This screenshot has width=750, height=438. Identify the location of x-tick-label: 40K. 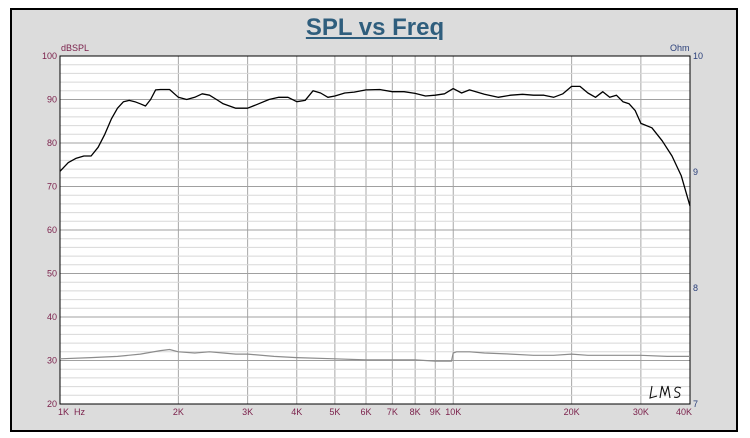
(684, 412).